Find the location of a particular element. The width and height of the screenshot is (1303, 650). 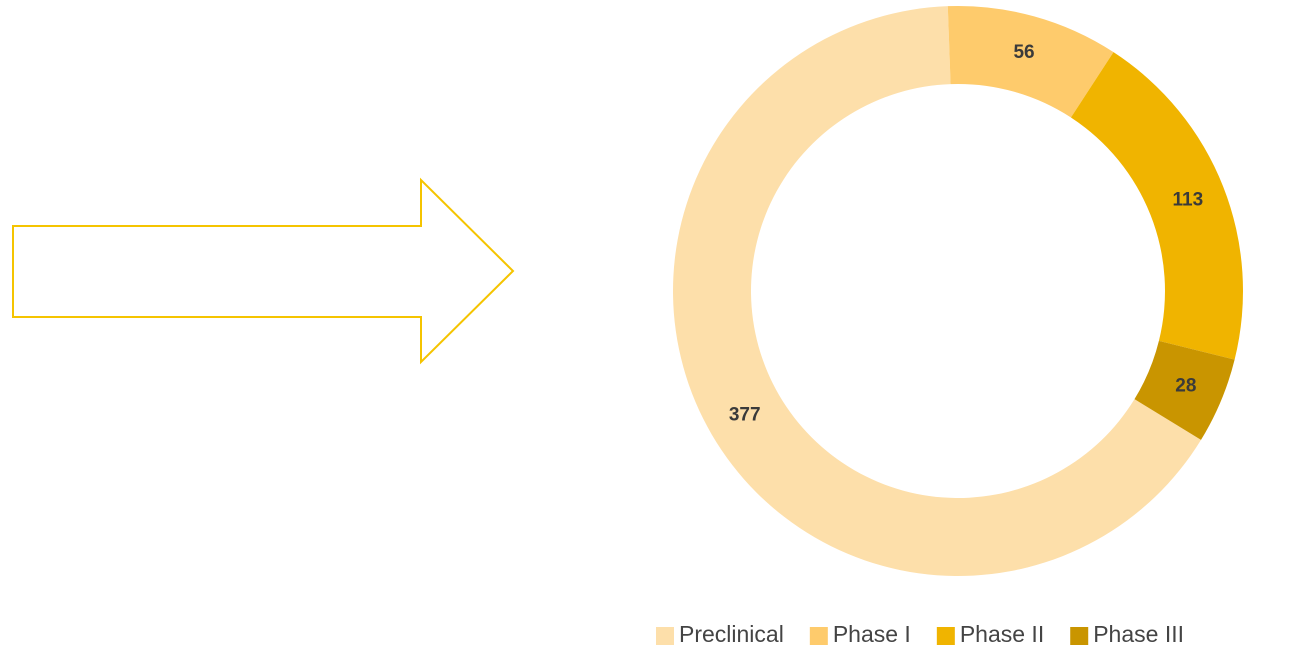

data-label: 377 is located at coordinates (745, 415).